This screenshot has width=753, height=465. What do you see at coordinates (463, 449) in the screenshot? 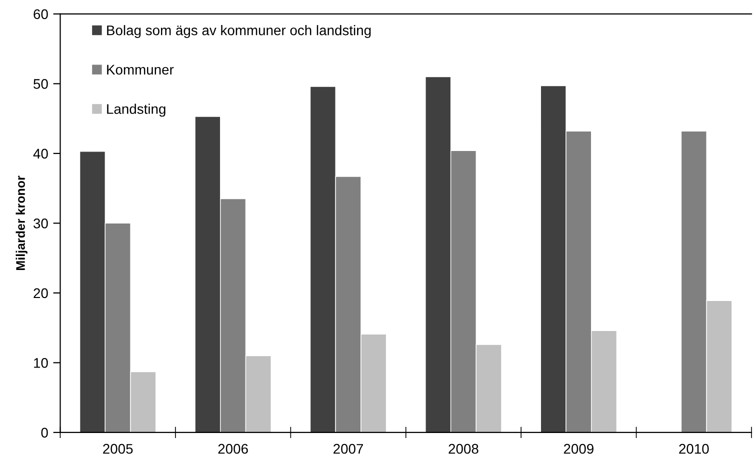
I see `x-tick-label: 2008` at bounding box center [463, 449].